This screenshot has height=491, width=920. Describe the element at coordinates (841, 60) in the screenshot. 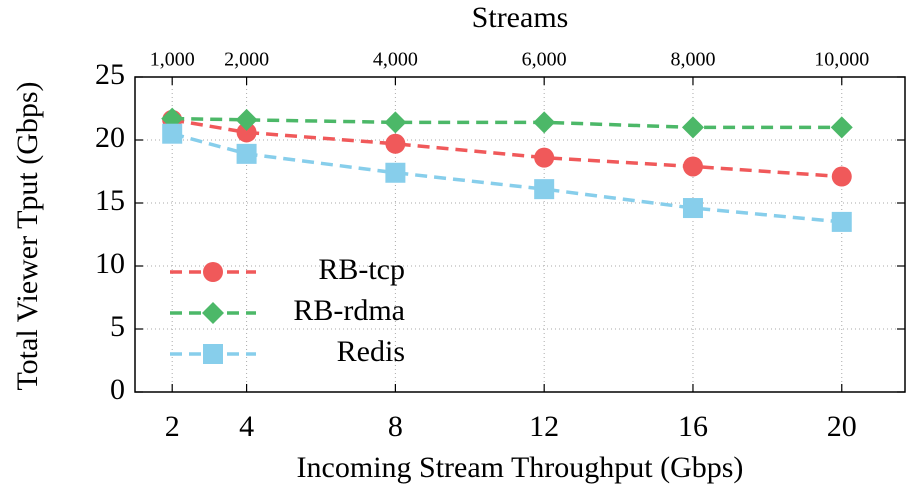

I see `x2-tick-label: 10,000` at that location.